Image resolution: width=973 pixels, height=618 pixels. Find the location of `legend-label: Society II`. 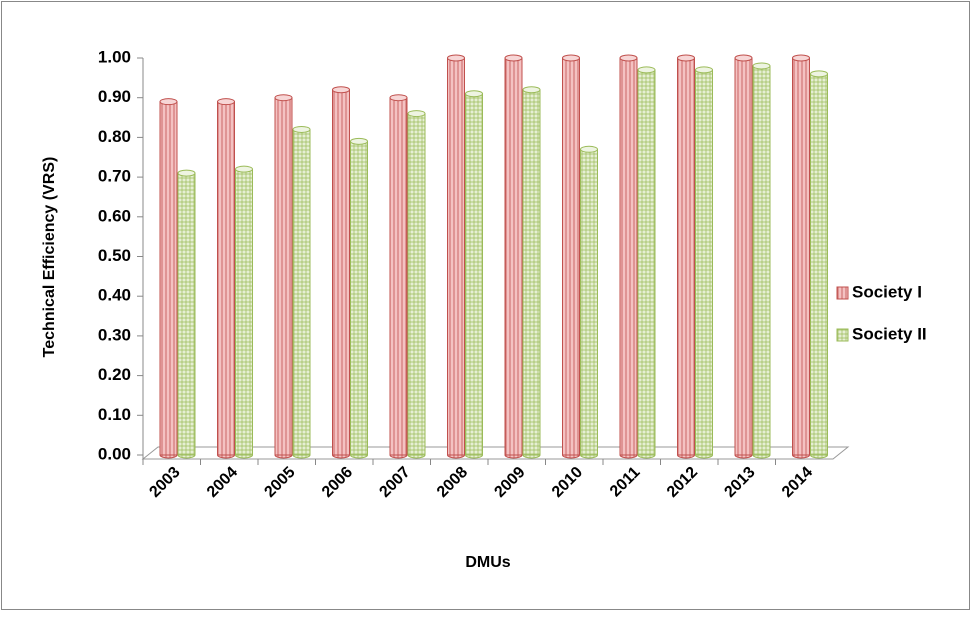

legend-label: Society II is located at coordinates (889, 333).